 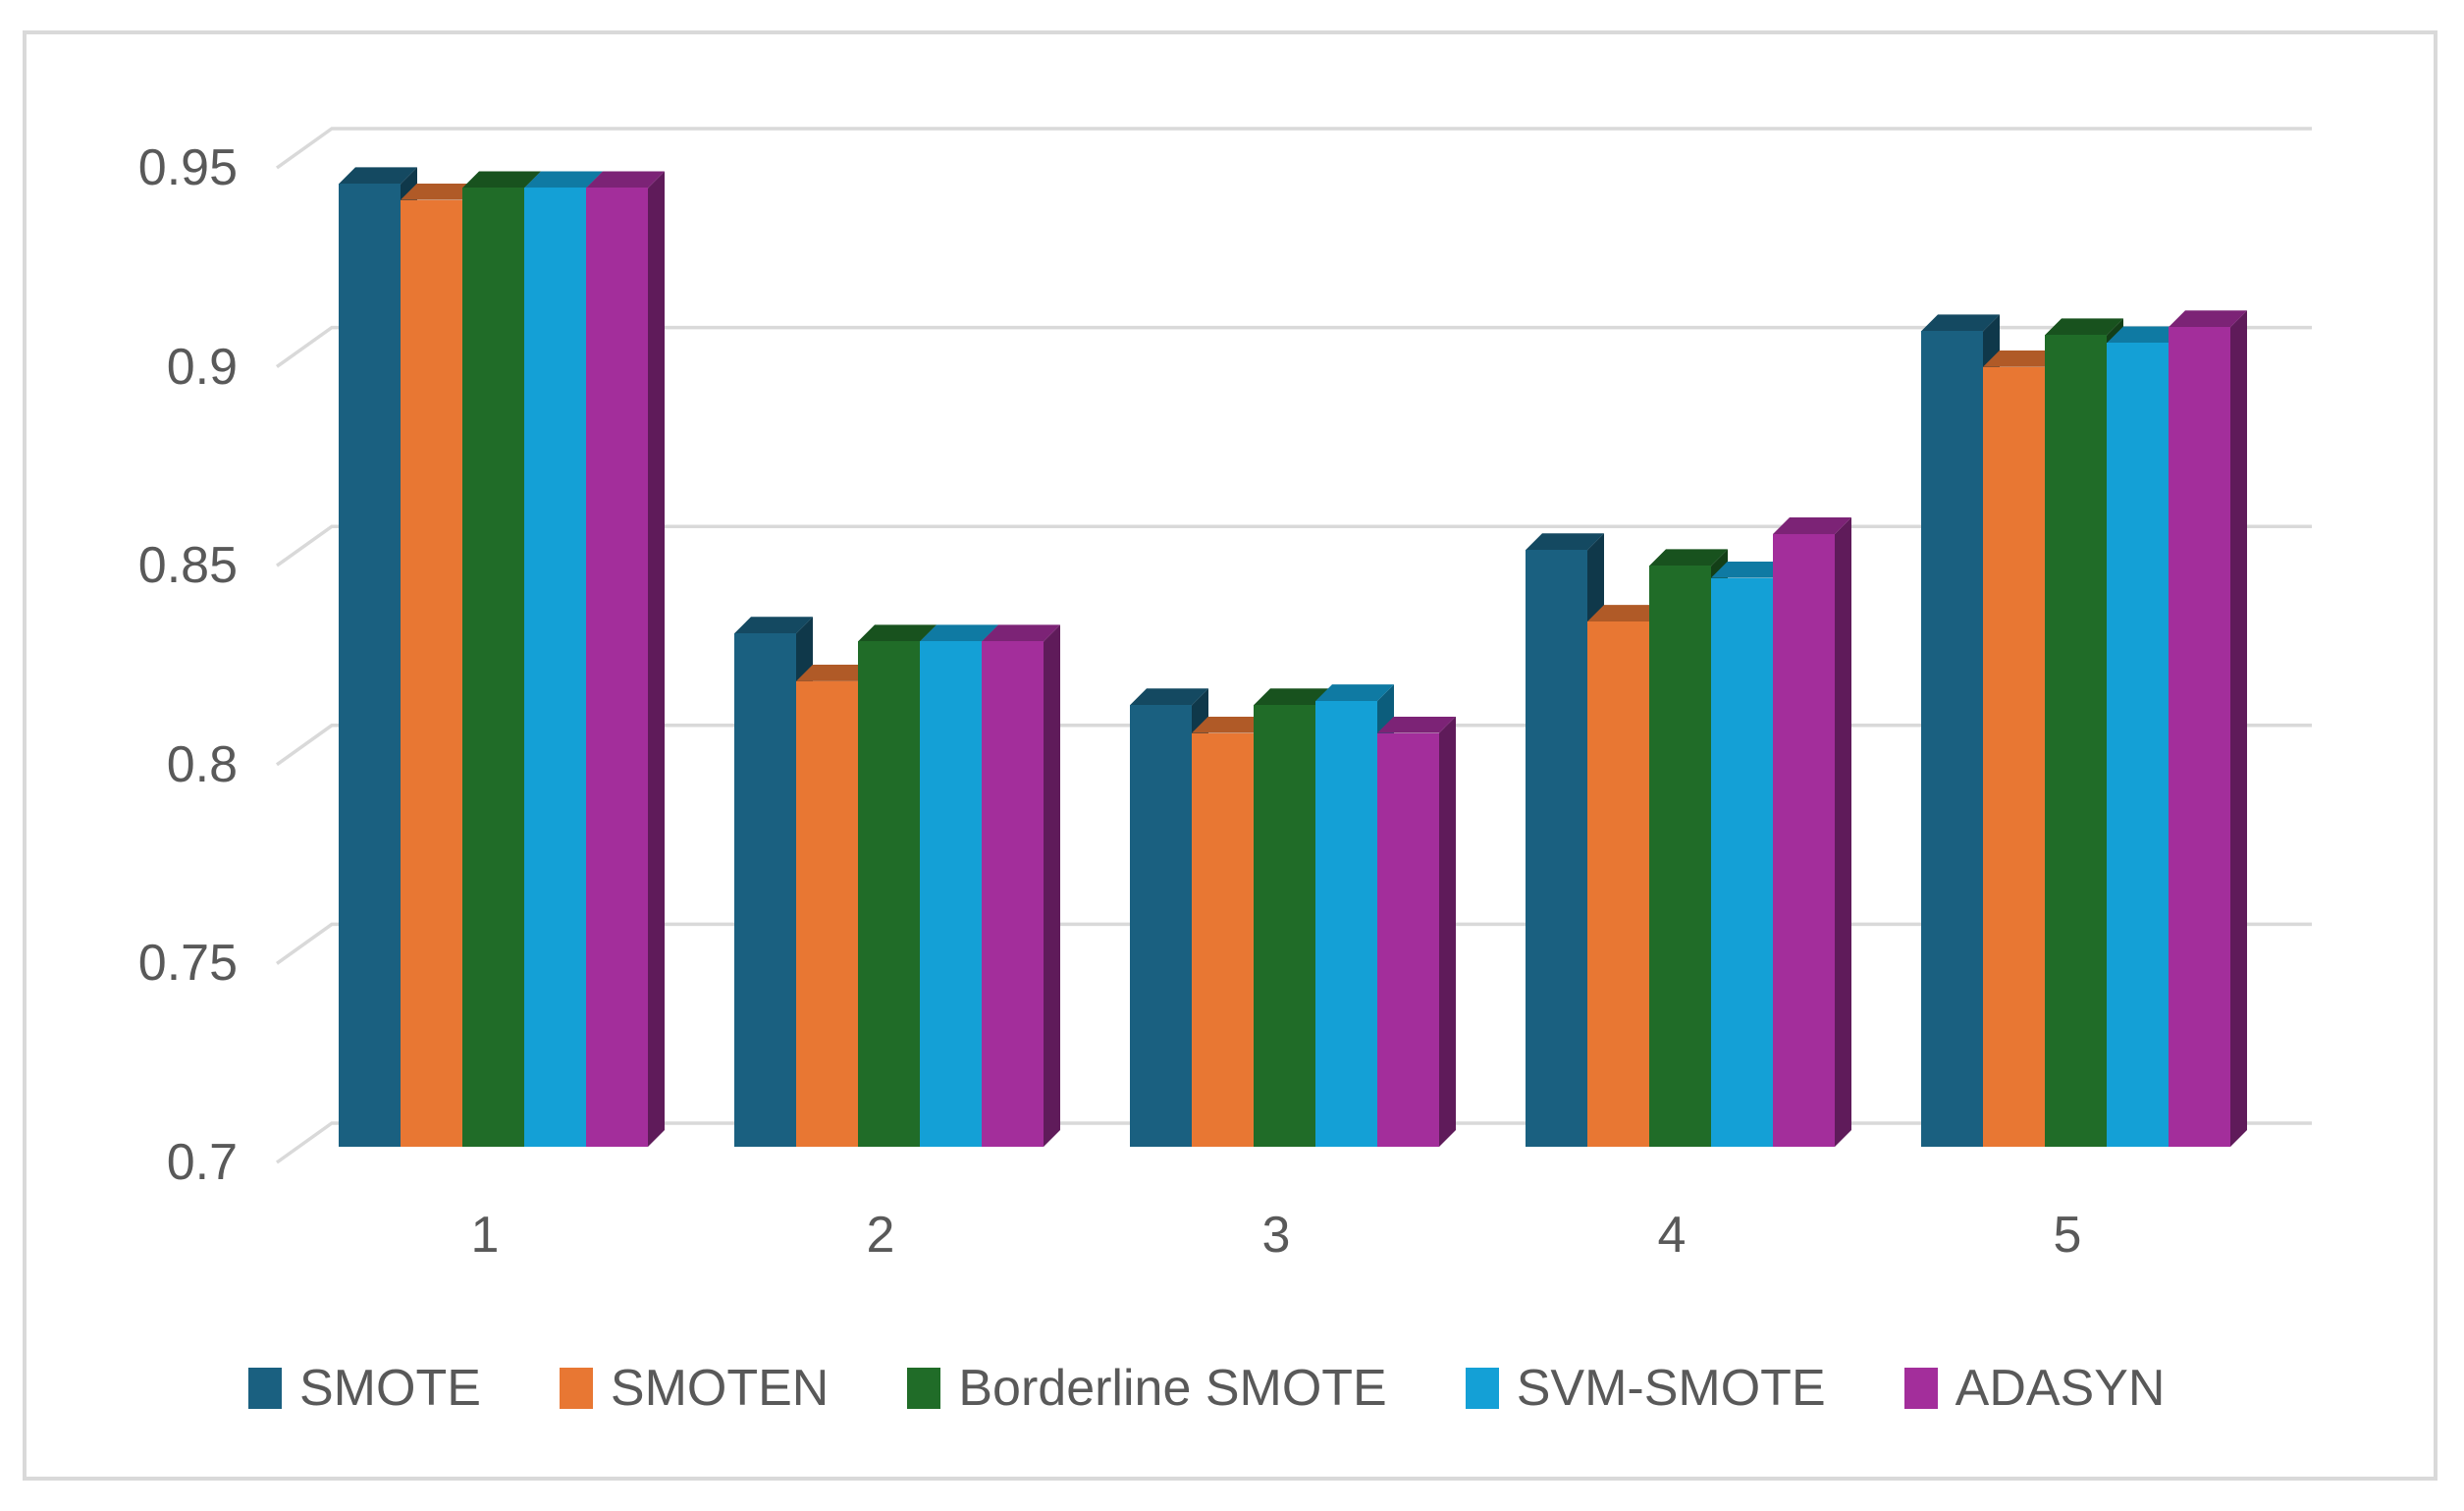 What do you see at coordinates (202, 367) in the screenshot?
I see `y-tick-label: 0.9` at bounding box center [202, 367].